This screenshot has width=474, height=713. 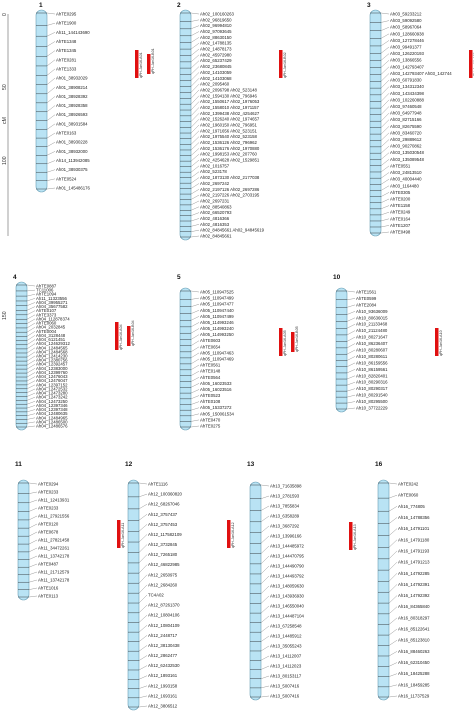 I want to click on marker-label: AhTE0561, so click(x=210, y=365).